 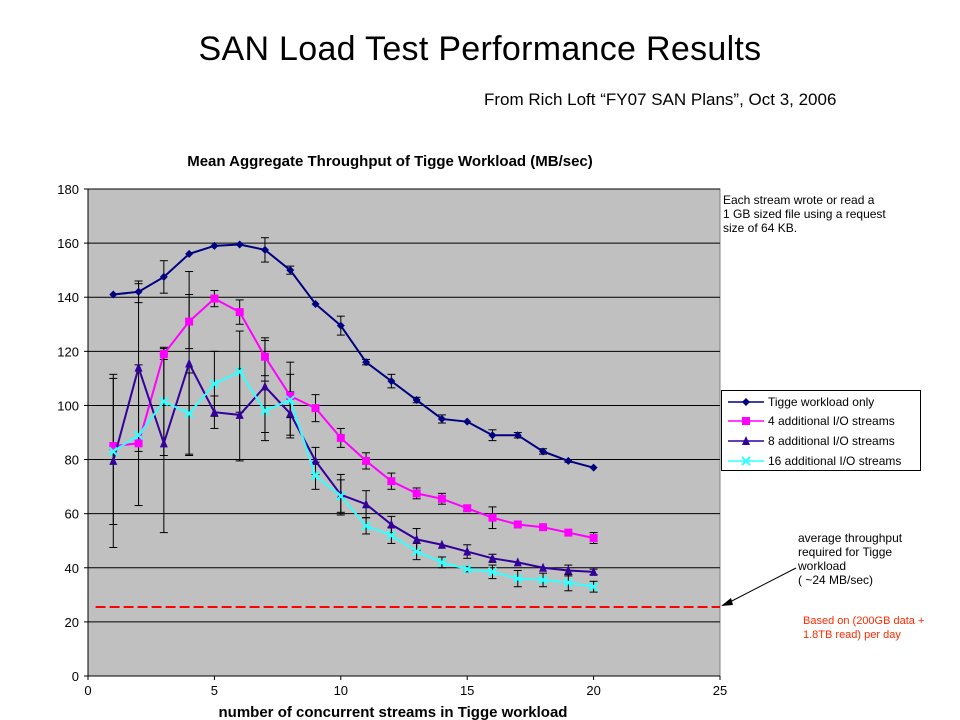 I want to click on x-tick-label: 10, so click(x=341, y=690).